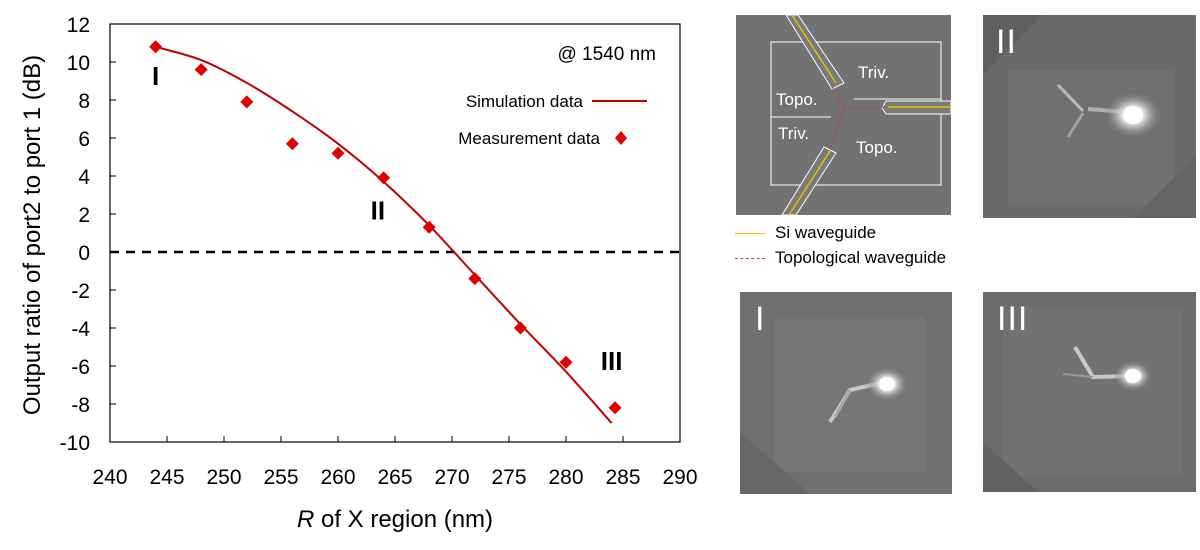 The image size is (1200, 550). I want to click on x-axis-label-italic: R, so click(305, 519).